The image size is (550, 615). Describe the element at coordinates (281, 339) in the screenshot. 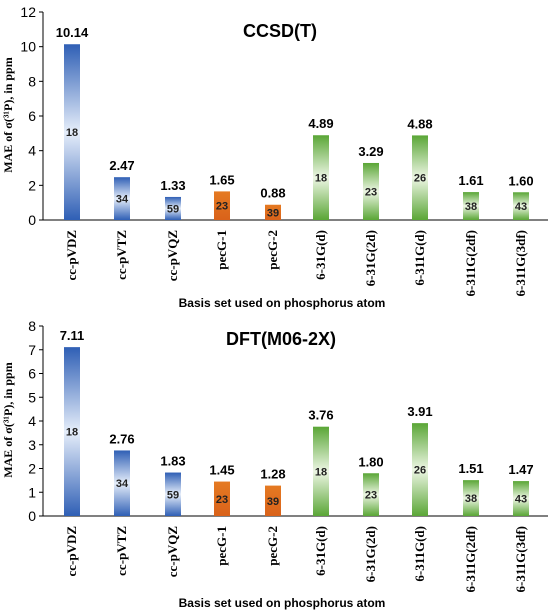

I see `chart-title: DFT(M06-2X)` at that location.